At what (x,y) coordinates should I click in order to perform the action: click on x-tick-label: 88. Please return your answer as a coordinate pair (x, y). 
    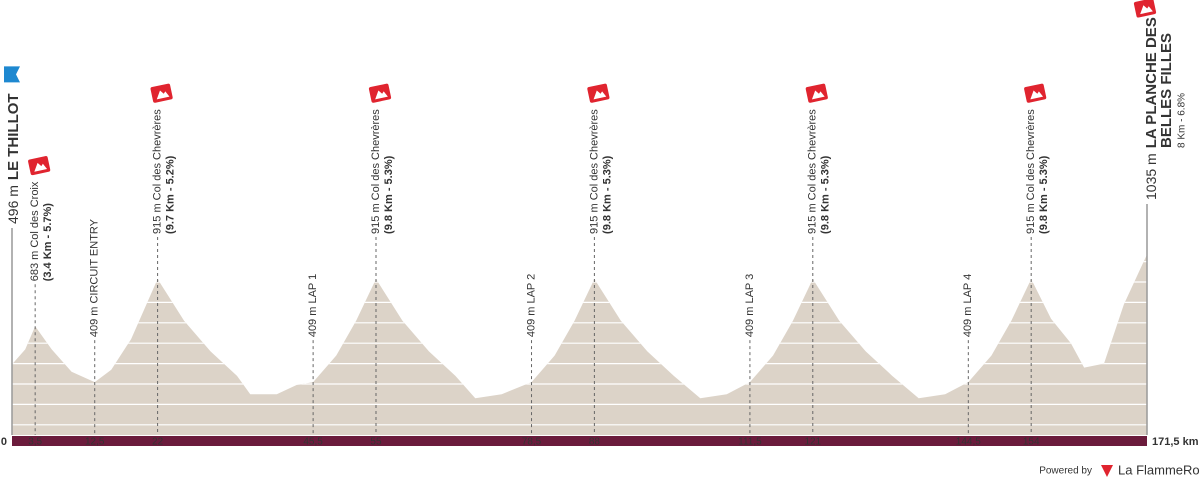
    Looking at the image, I should click on (595, 442).